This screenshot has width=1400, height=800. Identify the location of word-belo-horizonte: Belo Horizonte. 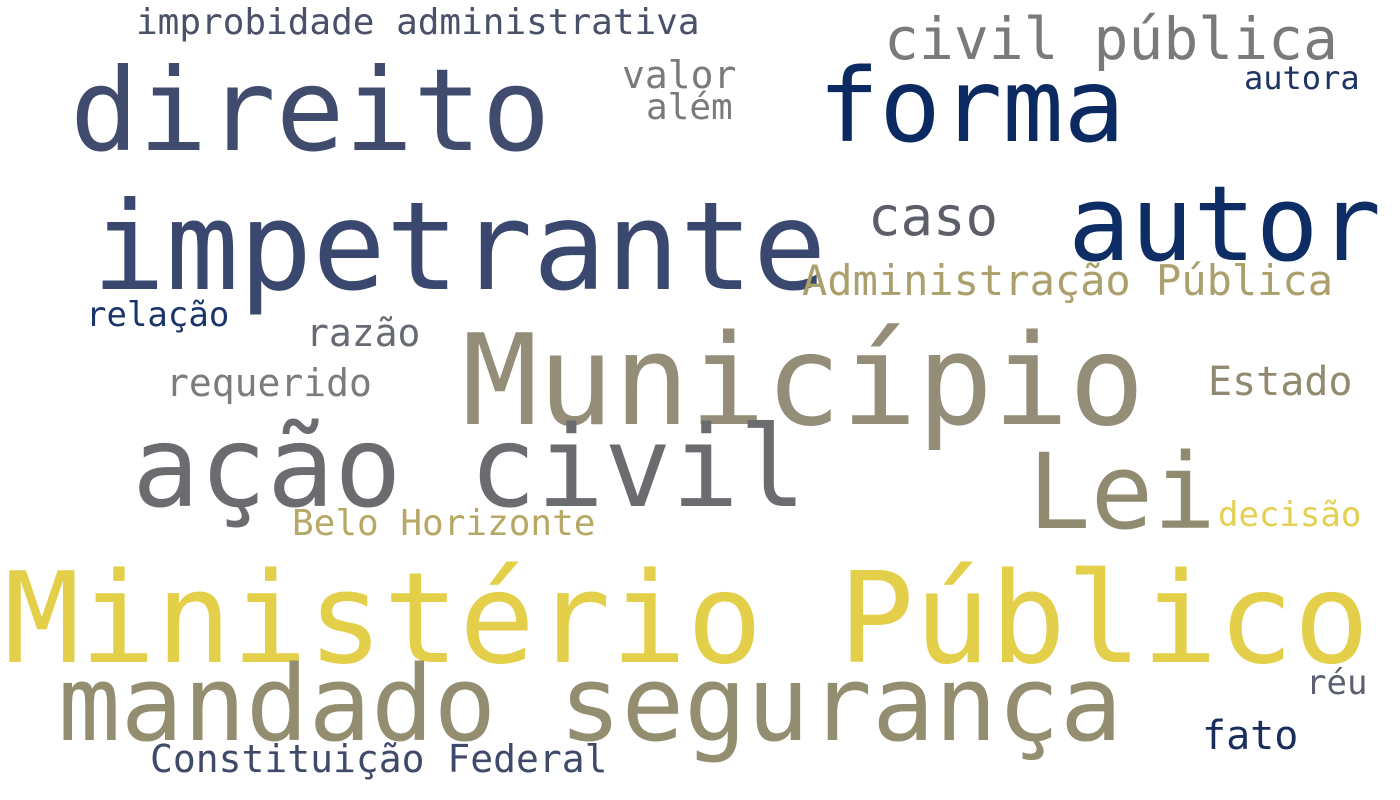
(444, 523).